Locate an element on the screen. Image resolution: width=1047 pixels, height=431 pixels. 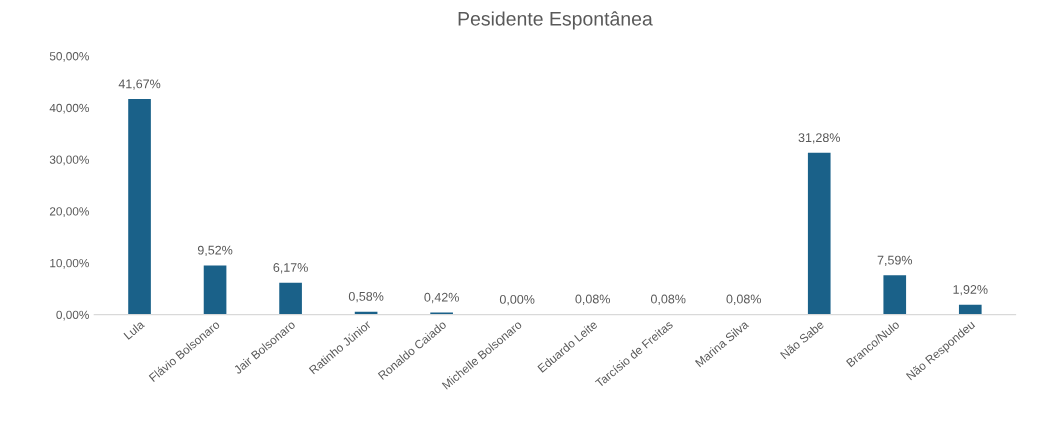
data-label: 0,58% is located at coordinates (366, 297).